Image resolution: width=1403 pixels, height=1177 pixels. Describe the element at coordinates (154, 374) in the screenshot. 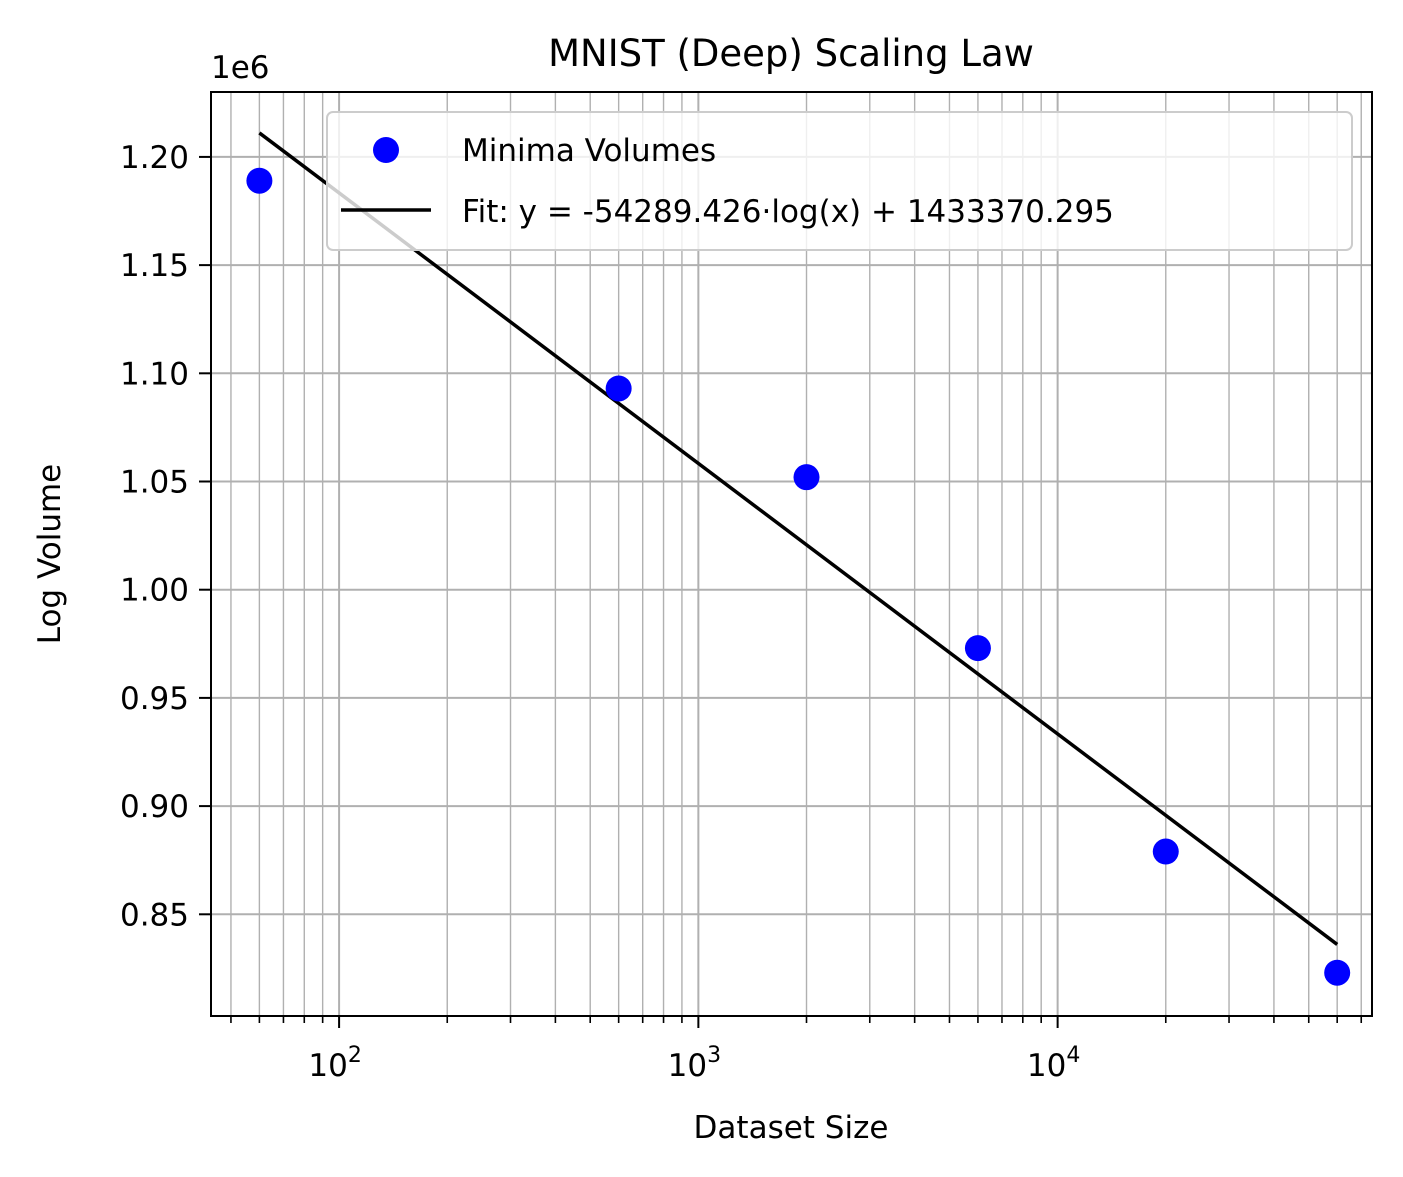

I see `y-tick-label: 1.10` at that location.